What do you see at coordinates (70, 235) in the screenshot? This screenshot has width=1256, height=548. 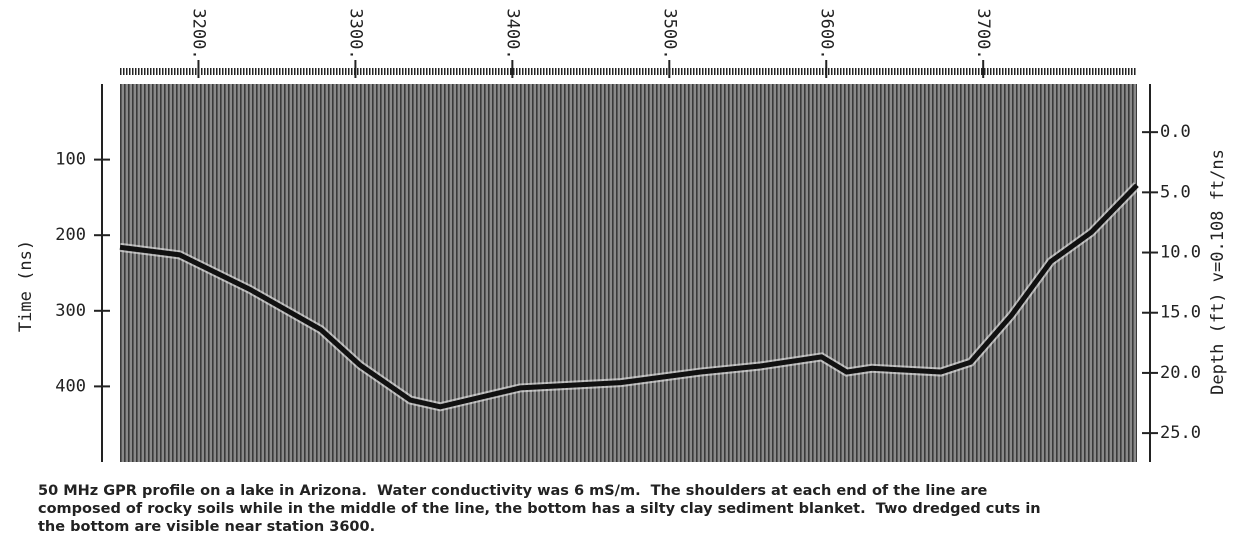 I see `y-tick-label: 200` at bounding box center [70, 235].